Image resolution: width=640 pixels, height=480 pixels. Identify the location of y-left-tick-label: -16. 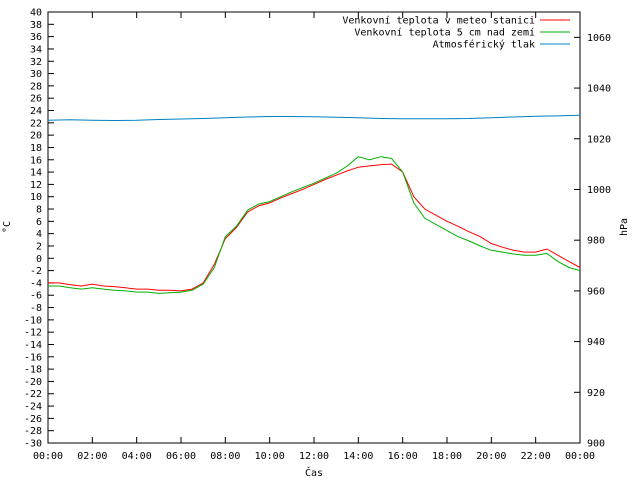
(33, 357).